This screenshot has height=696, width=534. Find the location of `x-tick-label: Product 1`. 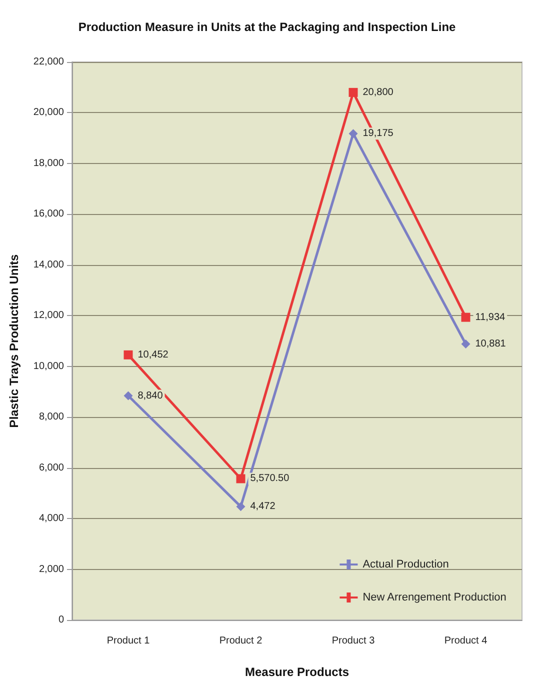

x-tick-label: Product 1 is located at coordinates (128, 641).